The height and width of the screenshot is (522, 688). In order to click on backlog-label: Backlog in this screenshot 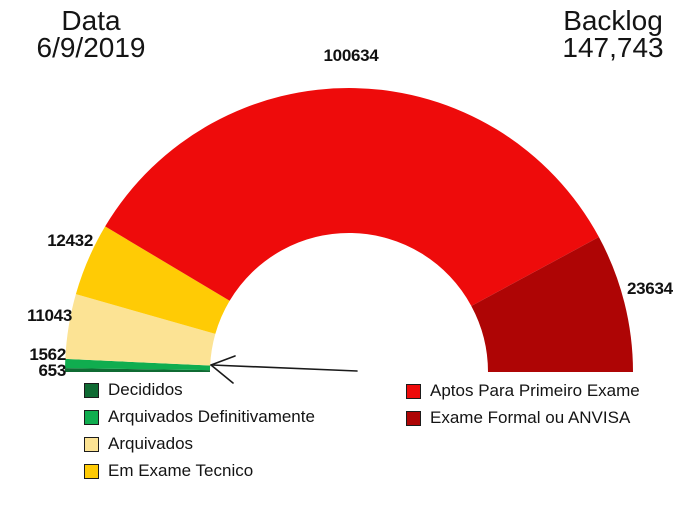, I will do `click(613, 20)`.